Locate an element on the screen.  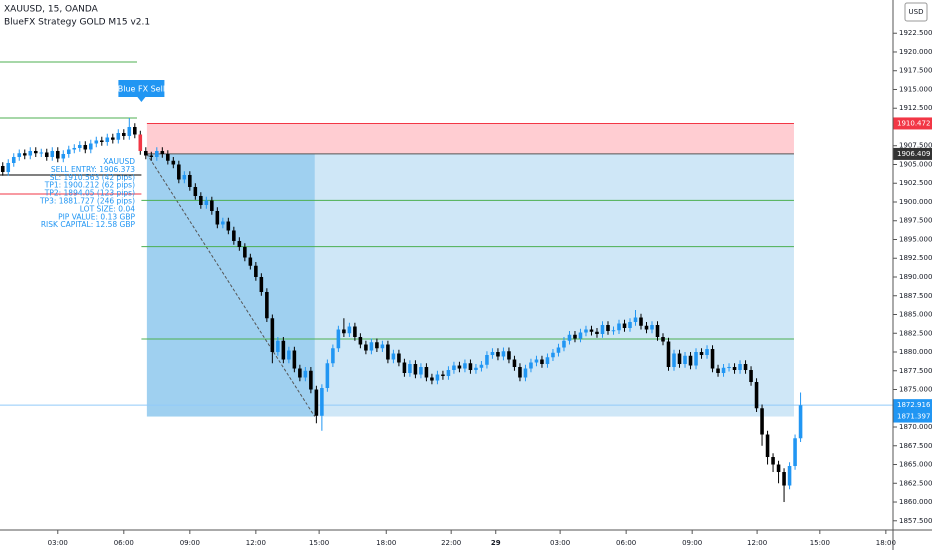
stop-zone is located at coordinates (470, 138).